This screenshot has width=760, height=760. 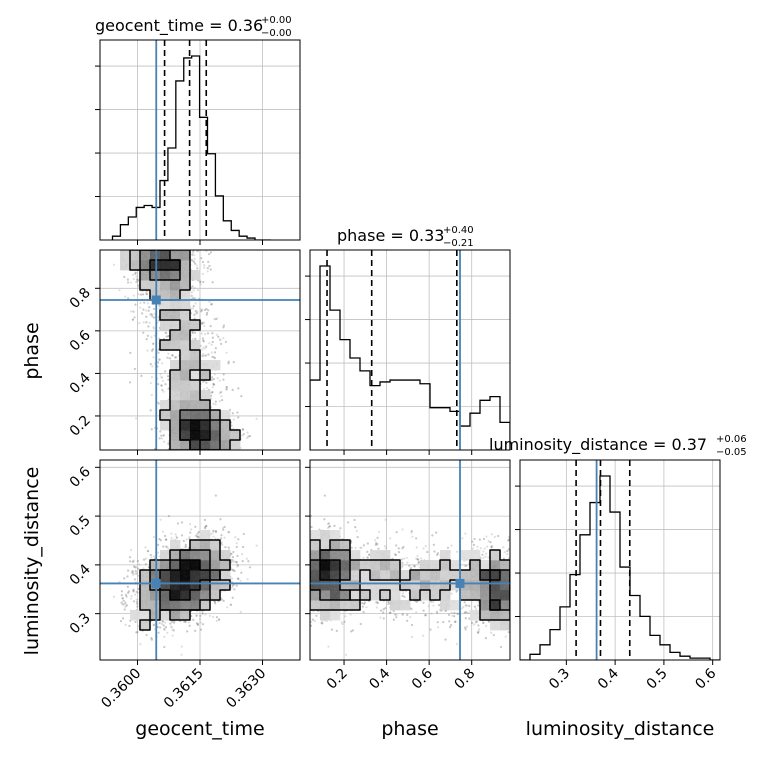 What do you see at coordinates (276, 20) in the screenshot?
I see `title-geocent-time-plus: +0.00` at bounding box center [276, 20].